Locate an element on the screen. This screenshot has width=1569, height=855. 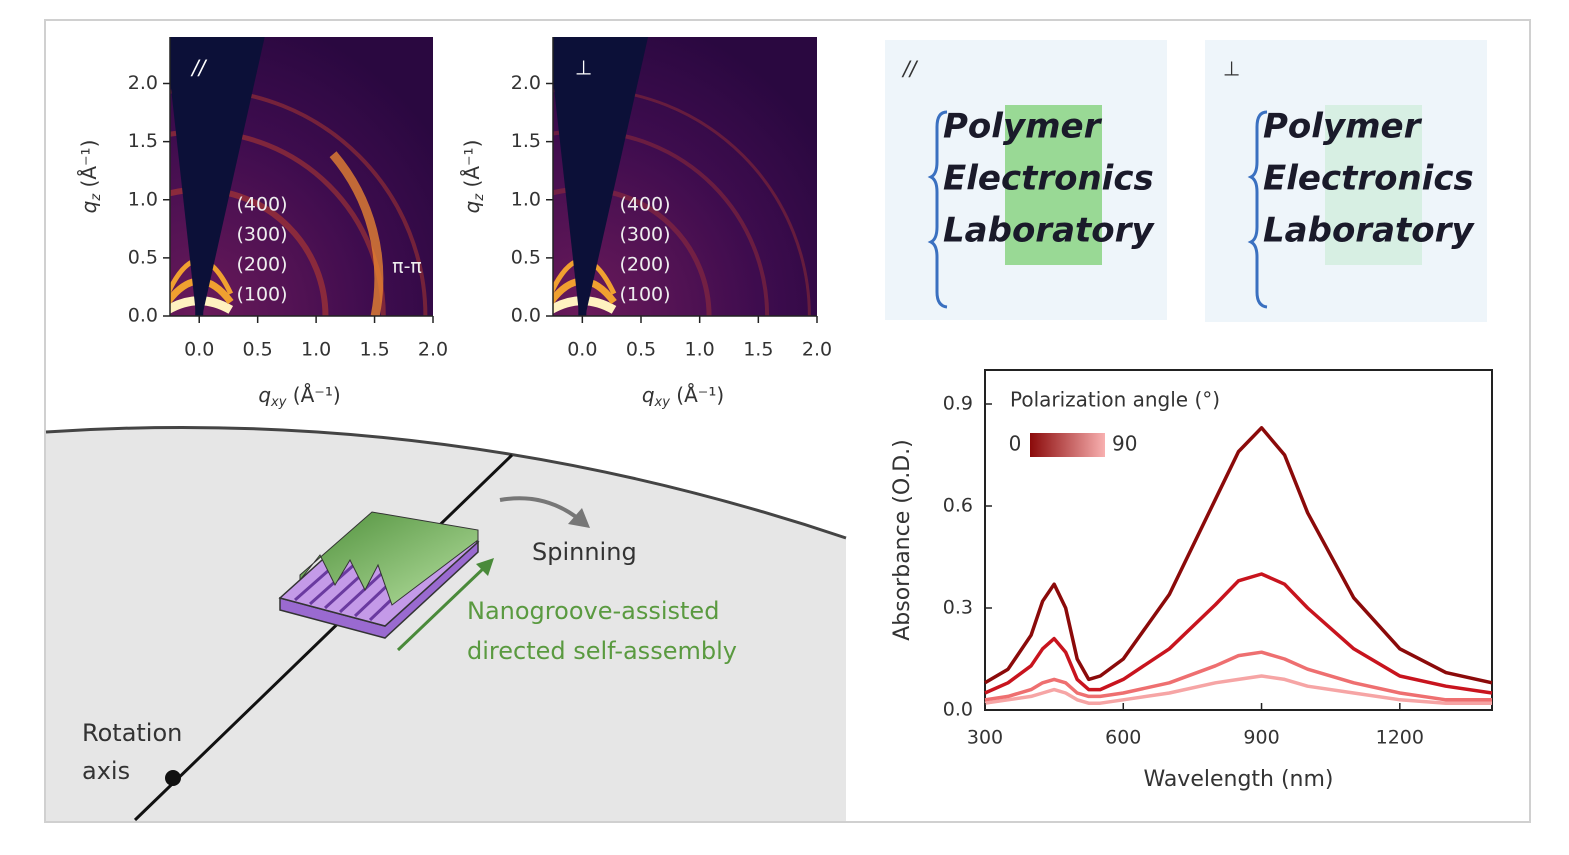
photo-label: // is located at coordinates (910, 69).